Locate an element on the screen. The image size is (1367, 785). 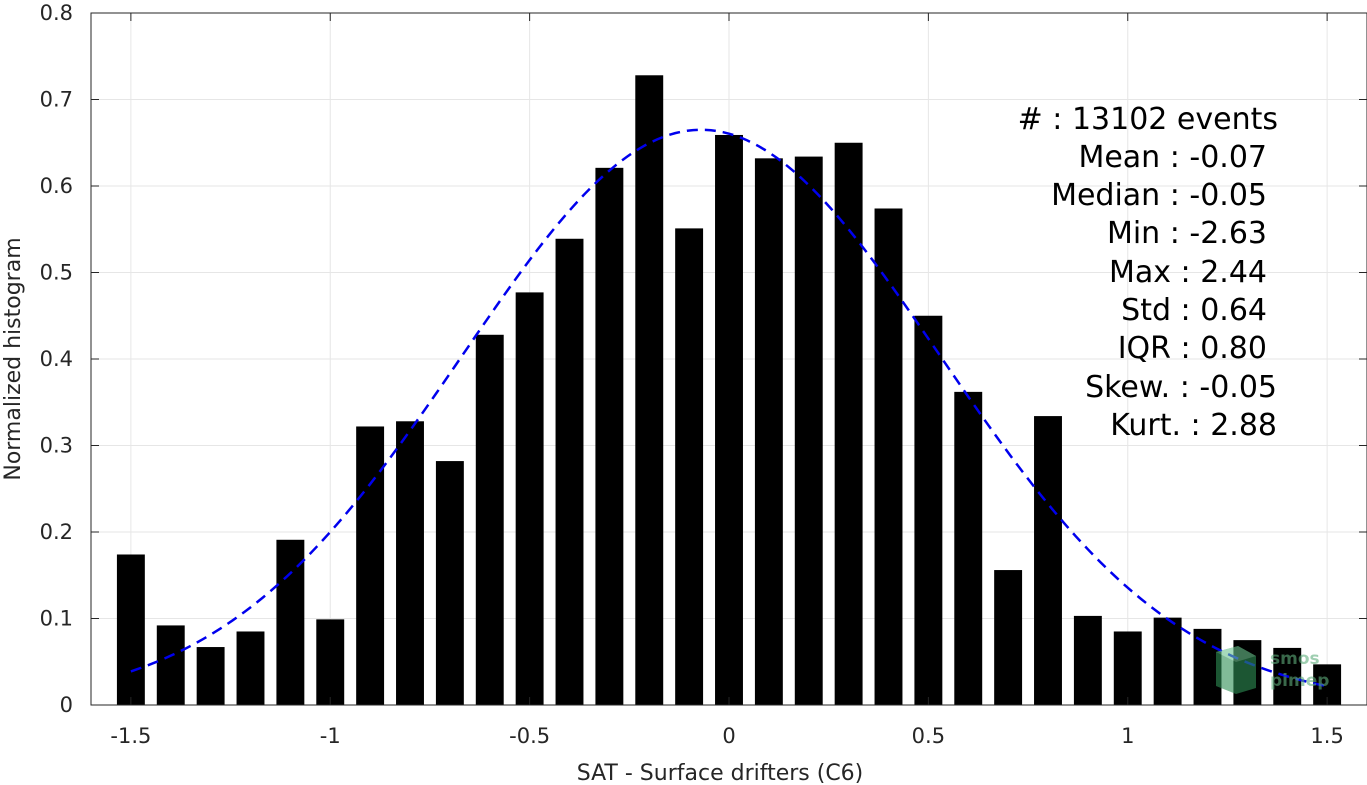
stat-mean: Mean : -0.07 is located at coordinates (1172, 157).